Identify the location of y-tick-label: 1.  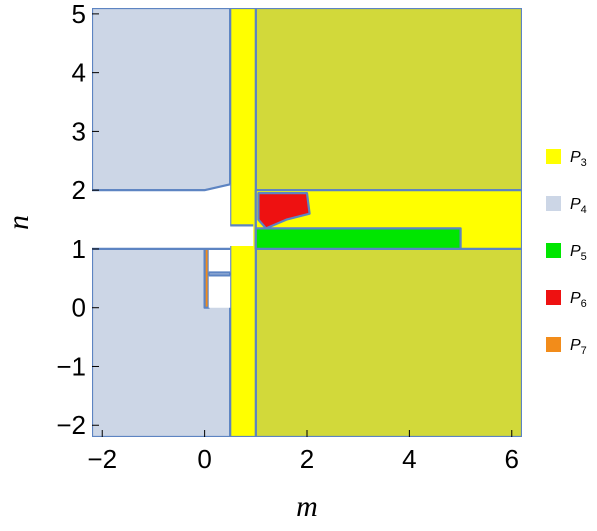
(79, 249).